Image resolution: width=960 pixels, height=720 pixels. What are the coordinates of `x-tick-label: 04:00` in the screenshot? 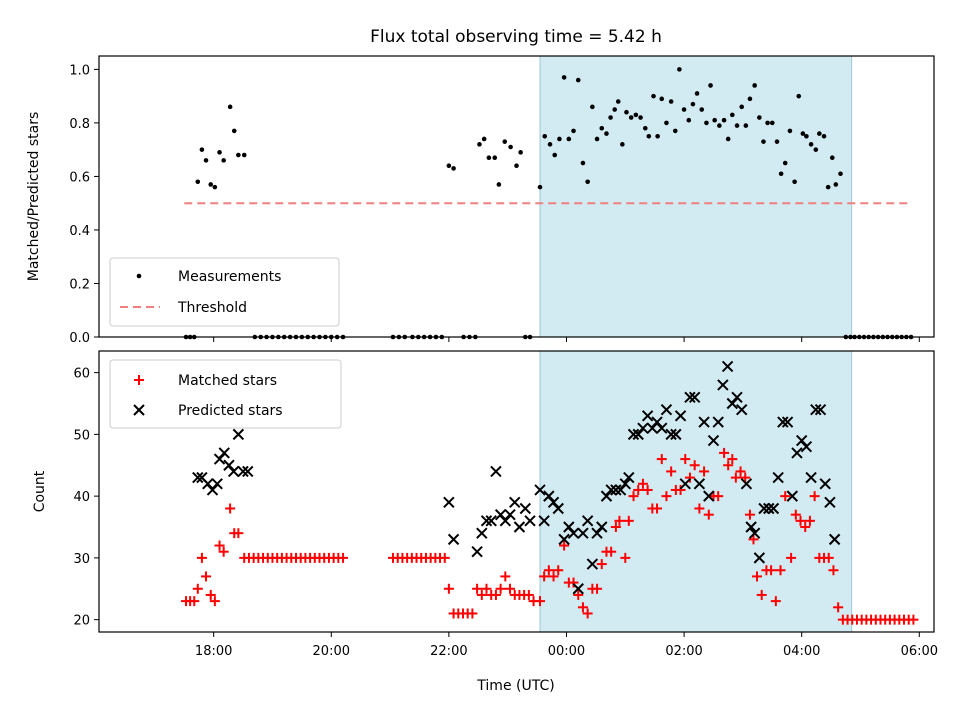 It's located at (801, 651).